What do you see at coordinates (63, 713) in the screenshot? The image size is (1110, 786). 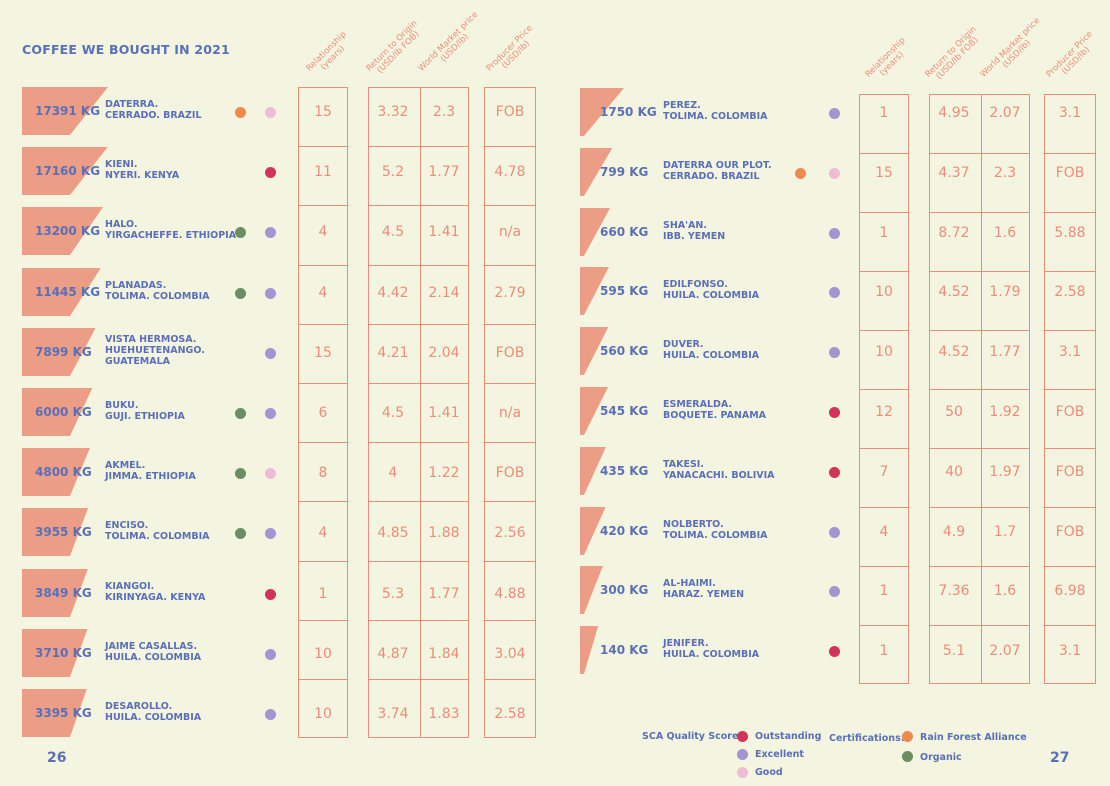 I see `quantity-kg: 3395 KG` at bounding box center [63, 713].